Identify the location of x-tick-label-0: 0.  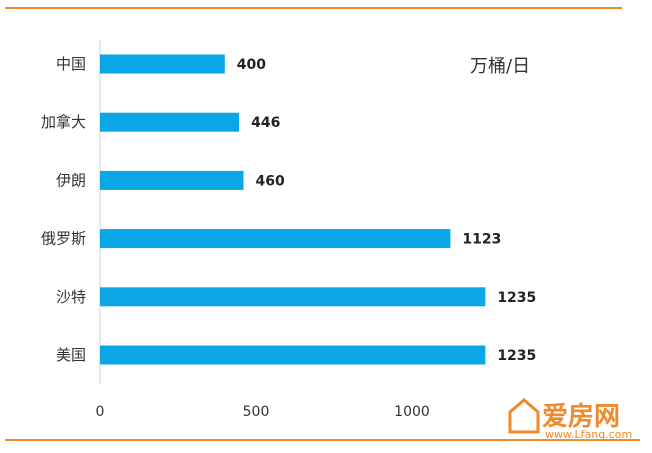
(100, 412).